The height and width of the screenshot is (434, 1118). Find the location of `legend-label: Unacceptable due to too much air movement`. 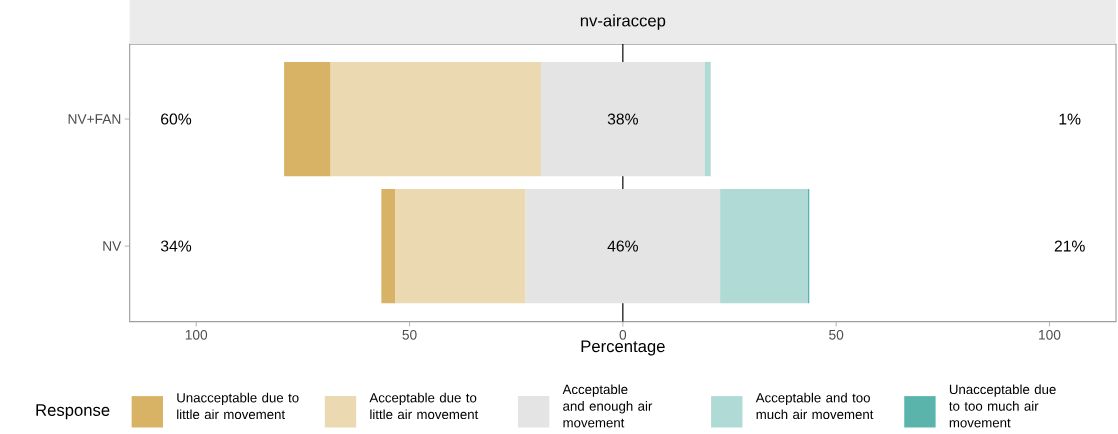

legend-label: Unacceptable due to too much air movement is located at coordinates (1002, 406).